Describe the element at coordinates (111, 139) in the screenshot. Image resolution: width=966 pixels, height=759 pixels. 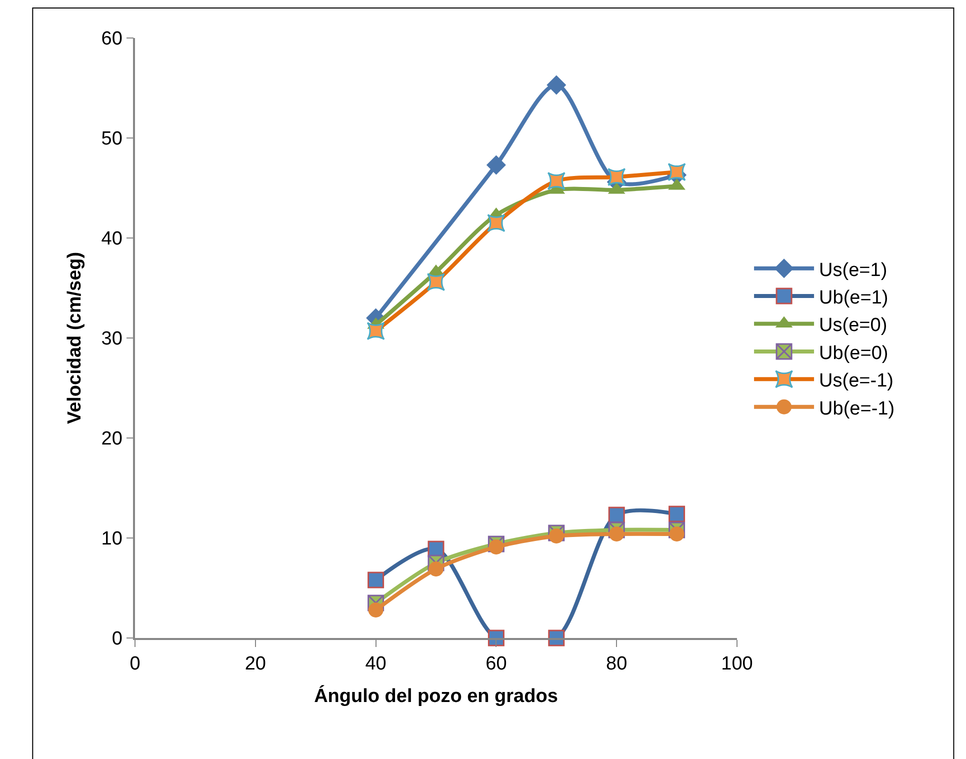
I see `y-tick-label: 50` at that location.